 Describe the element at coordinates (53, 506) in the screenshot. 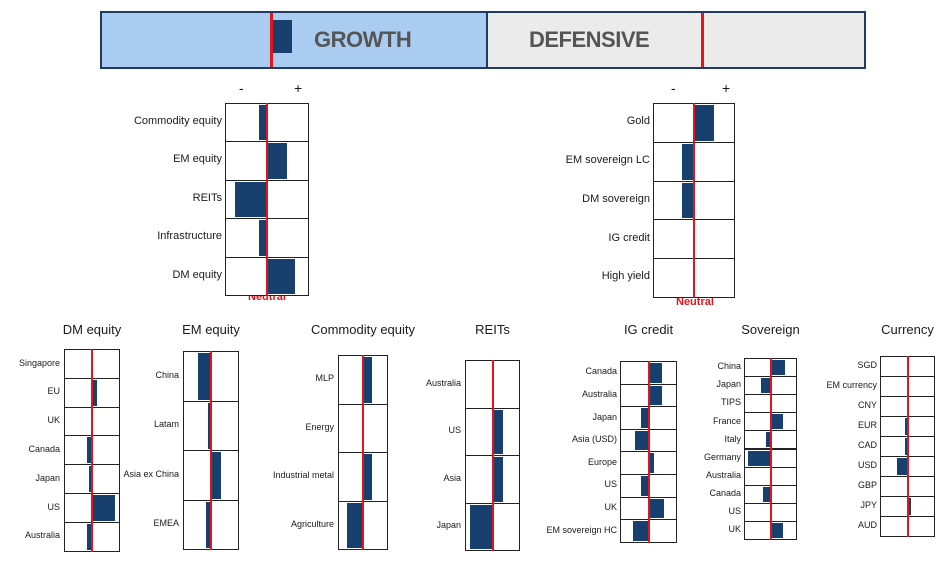

I see `dm-equity-label-us: US` at that location.